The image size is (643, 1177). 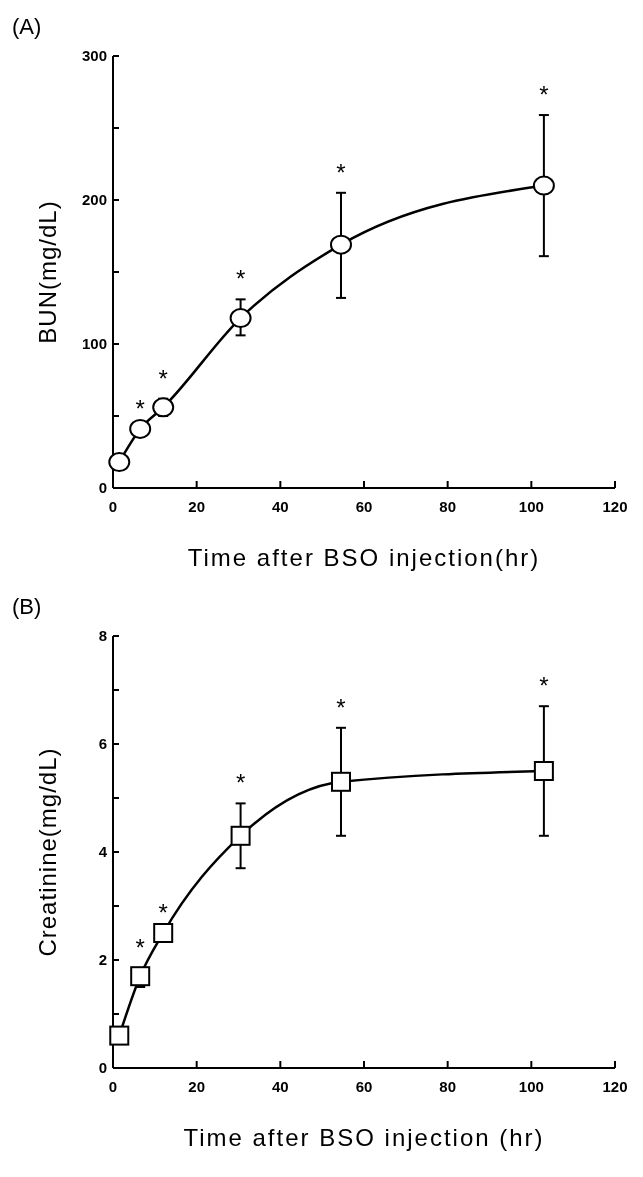 I want to click on x-axis-title: Time after BSO injection (hr), so click(x=364, y=1137).